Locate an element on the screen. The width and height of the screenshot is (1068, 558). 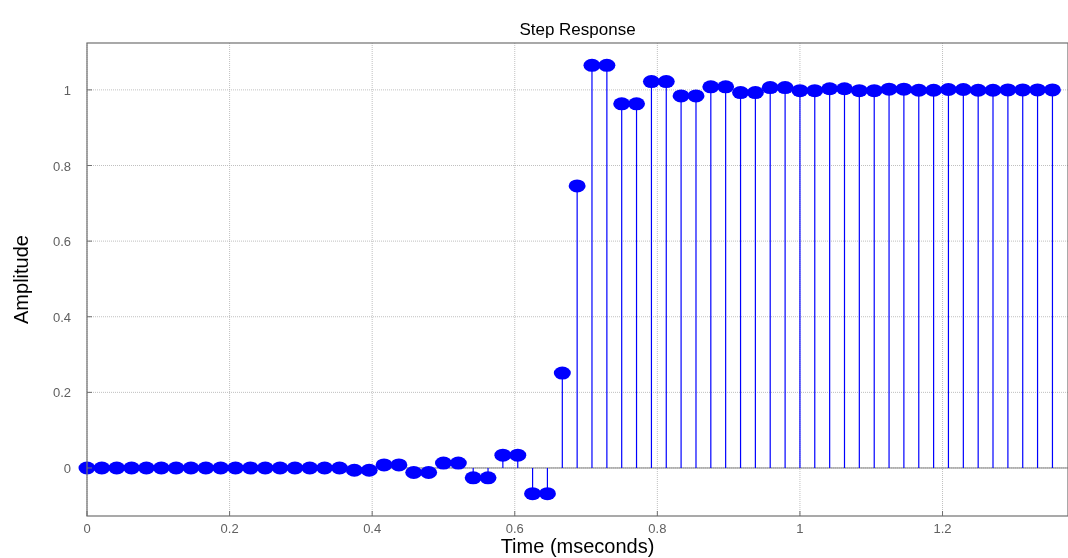
x-axis-title: Time (mseconds) is located at coordinates (577, 546).